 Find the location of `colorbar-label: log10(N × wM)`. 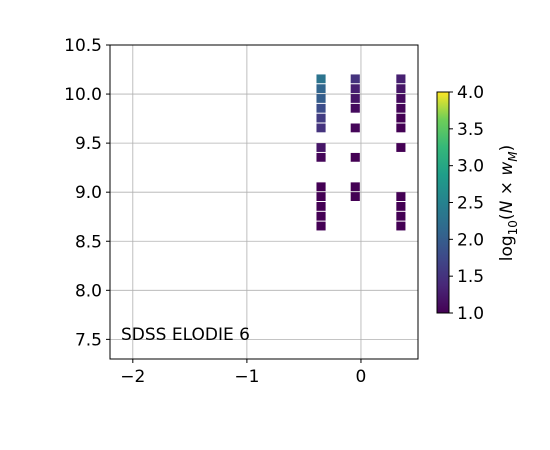

colorbar-label: log10(N × wM) is located at coordinates (508, 203).